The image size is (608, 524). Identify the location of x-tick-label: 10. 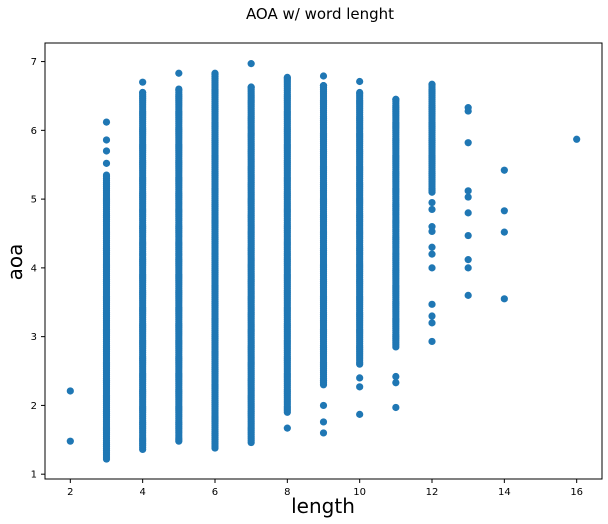
(359, 492).